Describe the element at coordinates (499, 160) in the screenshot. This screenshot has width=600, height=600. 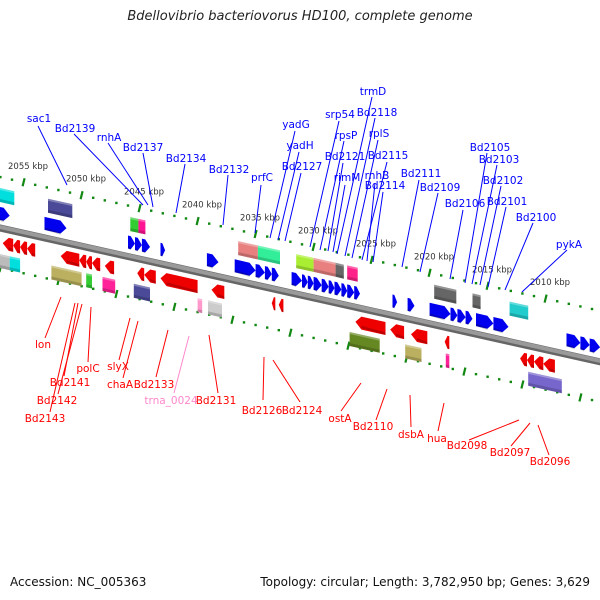
I see `forward-gene-label: Bd2103` at that location.